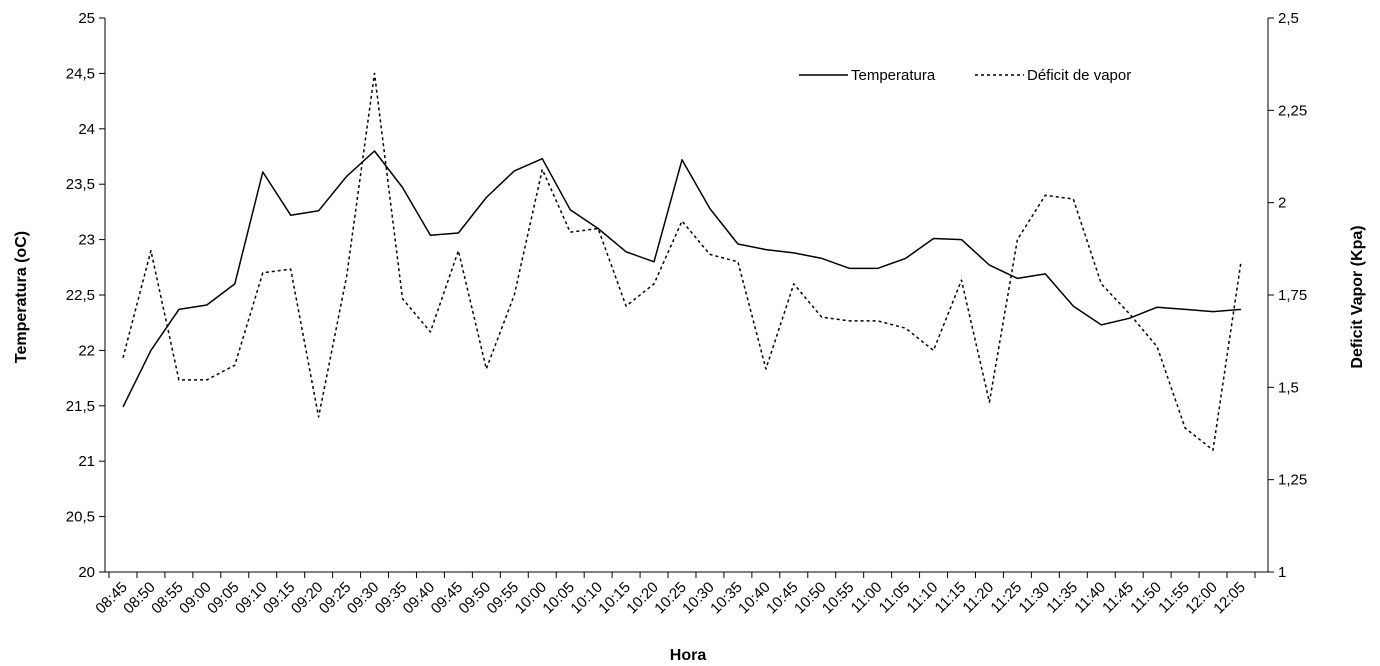 The image size is (1380, 666). What do you see at coordinates (614, 598) in the screenshot?
I see `x-tick-label: 10:15` at bounding box center [614, 598].